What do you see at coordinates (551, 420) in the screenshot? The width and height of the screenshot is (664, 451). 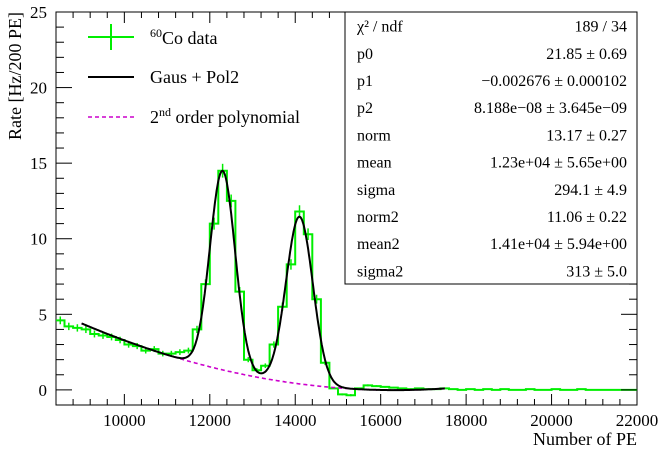 I see `x-tick-label: 20000` at bounding box center [551, 420].